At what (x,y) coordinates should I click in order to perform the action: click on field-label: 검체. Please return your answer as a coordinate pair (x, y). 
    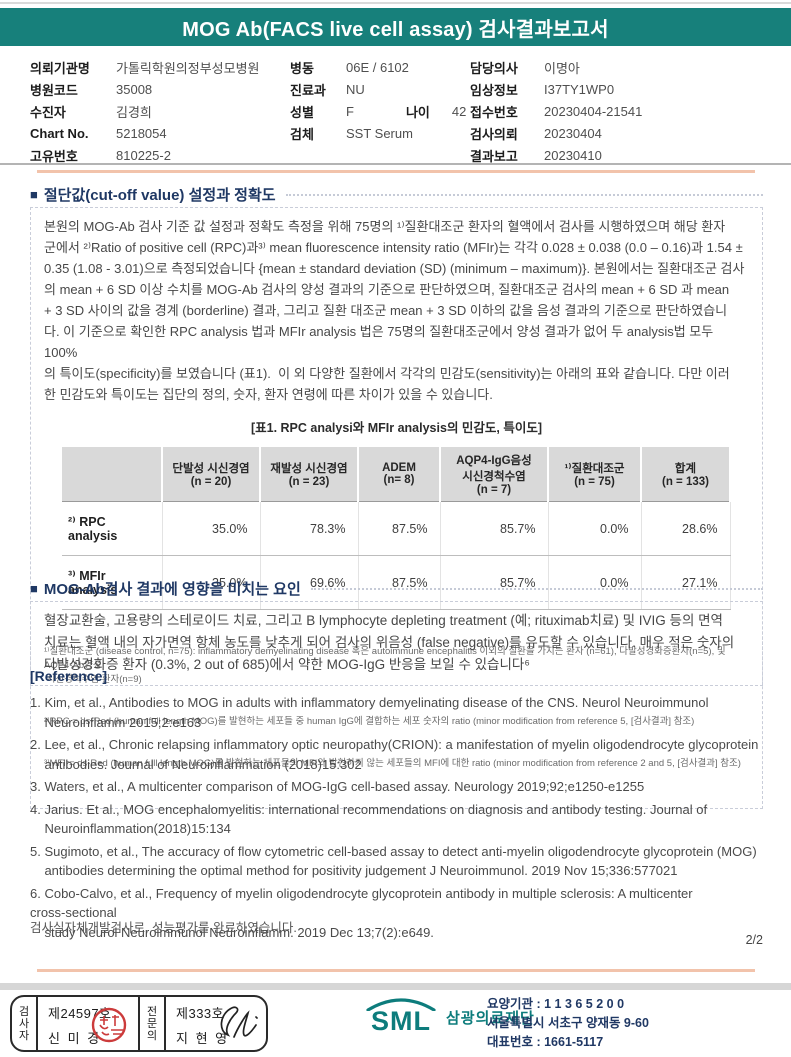
    Looking at the image, I should click on (302, 134).